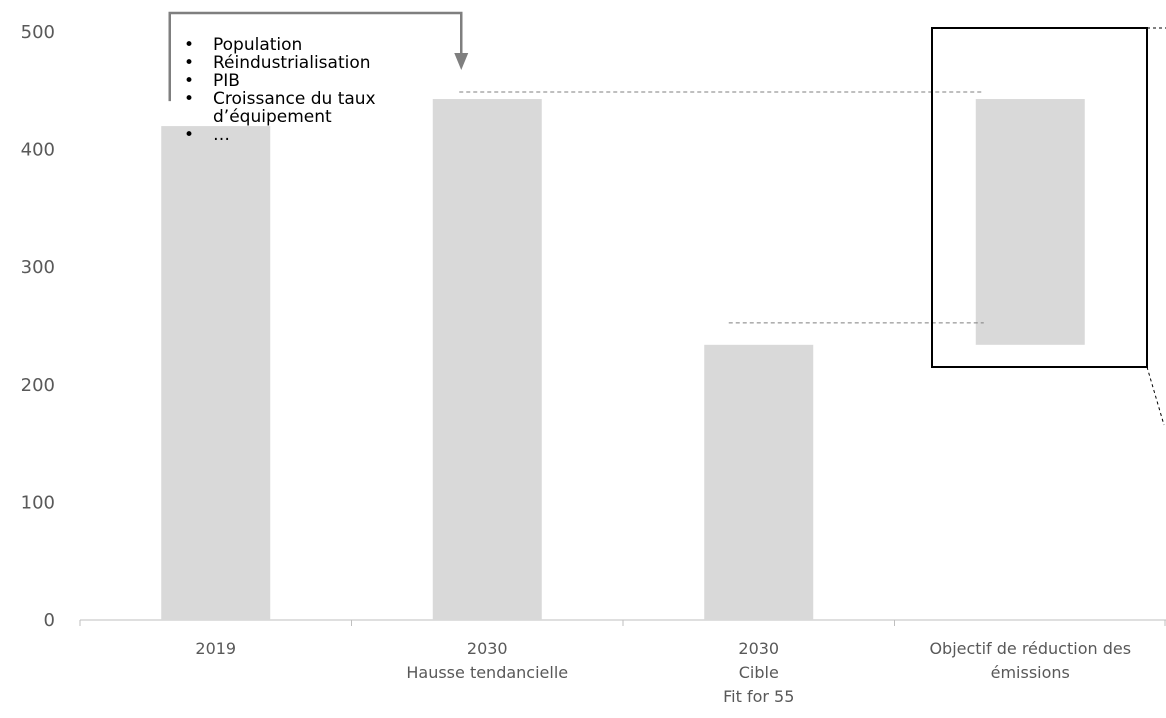 The width and height of the screenshot is (1166, 718). Describe the element at coordinates (38, 267) in the screenshot. I see `y-tick-label: 300` at that location.